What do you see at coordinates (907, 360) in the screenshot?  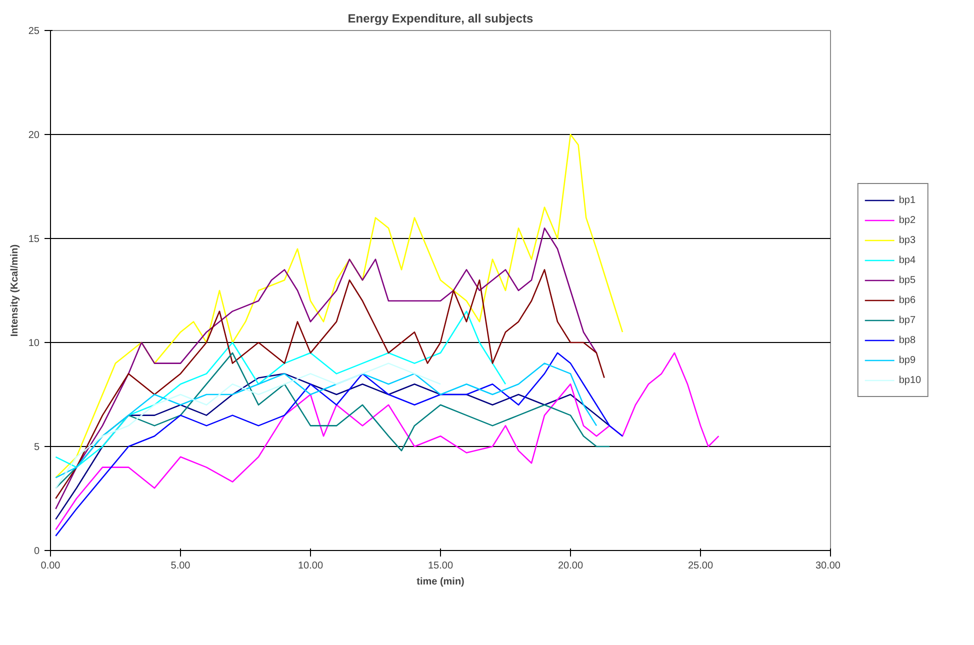 I see `legend-label: bp9` at bounding box center [907, 360].